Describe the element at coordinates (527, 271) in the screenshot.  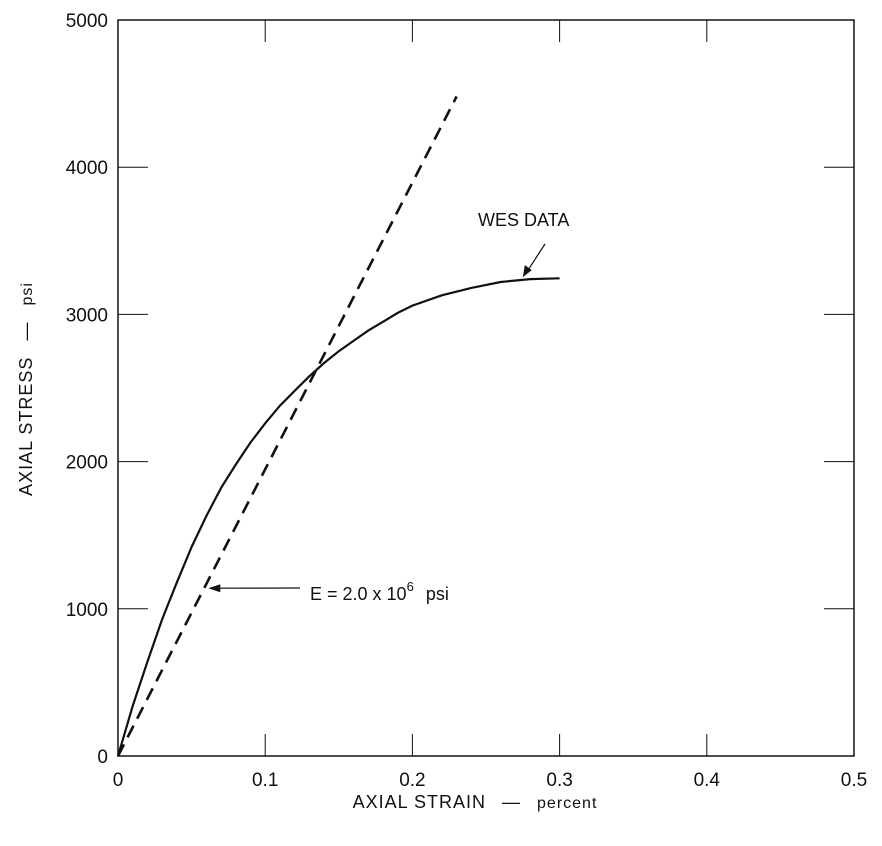
I see `wes-data-arrow-head` at that location.